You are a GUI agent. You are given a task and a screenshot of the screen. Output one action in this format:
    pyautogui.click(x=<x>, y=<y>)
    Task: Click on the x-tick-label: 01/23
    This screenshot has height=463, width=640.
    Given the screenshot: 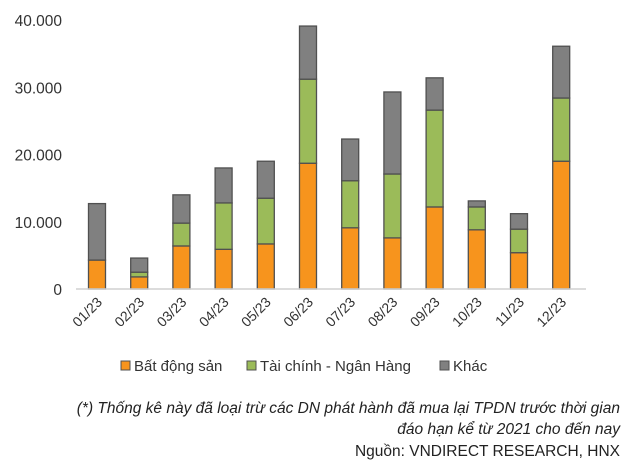 What is the action you would take?
    pyautogui.click(x=87, y=312)
    